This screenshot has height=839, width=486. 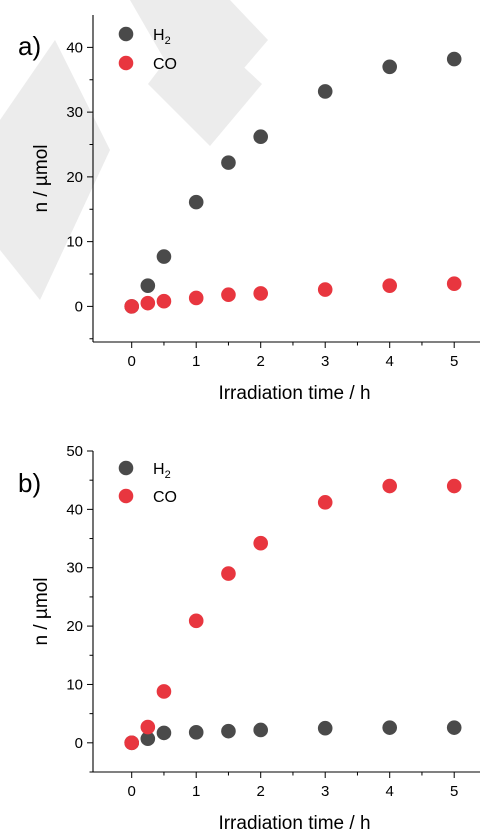 I want to click on panel-label: b), so click(x=29, y=483).